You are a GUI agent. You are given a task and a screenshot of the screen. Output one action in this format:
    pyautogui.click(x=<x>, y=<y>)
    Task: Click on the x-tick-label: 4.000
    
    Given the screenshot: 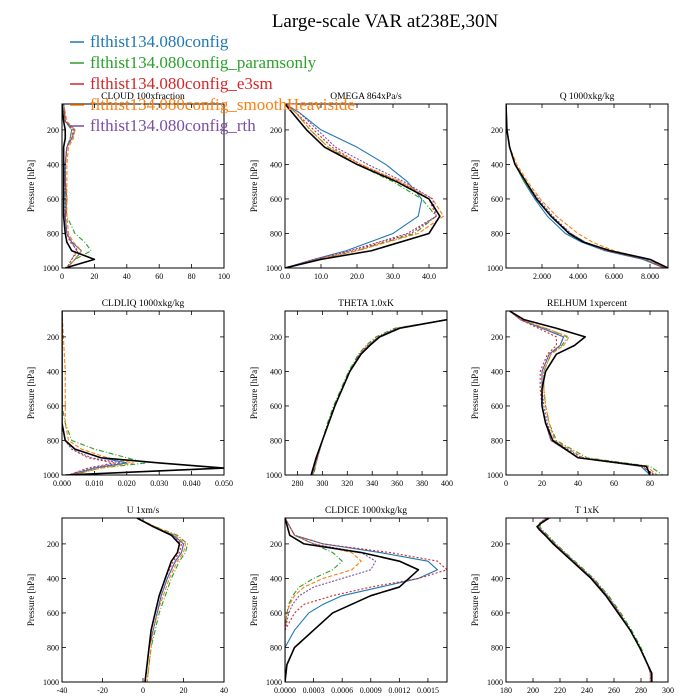 What is the action you would take?
    pyautogui.click(x=578, y=276)
    